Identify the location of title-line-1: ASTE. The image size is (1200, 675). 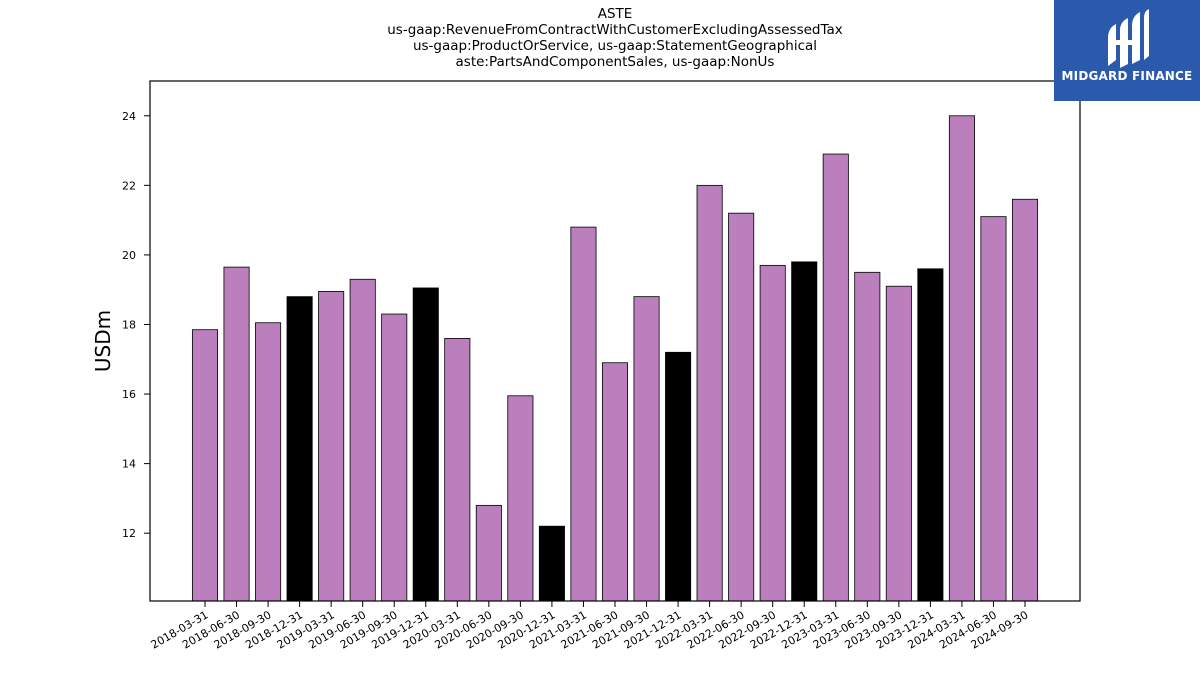
(615, 14).